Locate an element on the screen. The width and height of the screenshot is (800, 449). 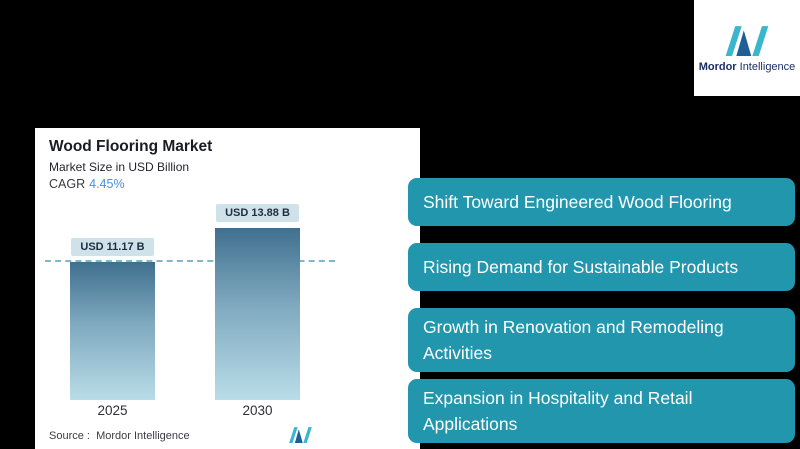
highlight-item-sustainable-products: Rising Demand for Sustainable Products is located at coordinates (601, 267).